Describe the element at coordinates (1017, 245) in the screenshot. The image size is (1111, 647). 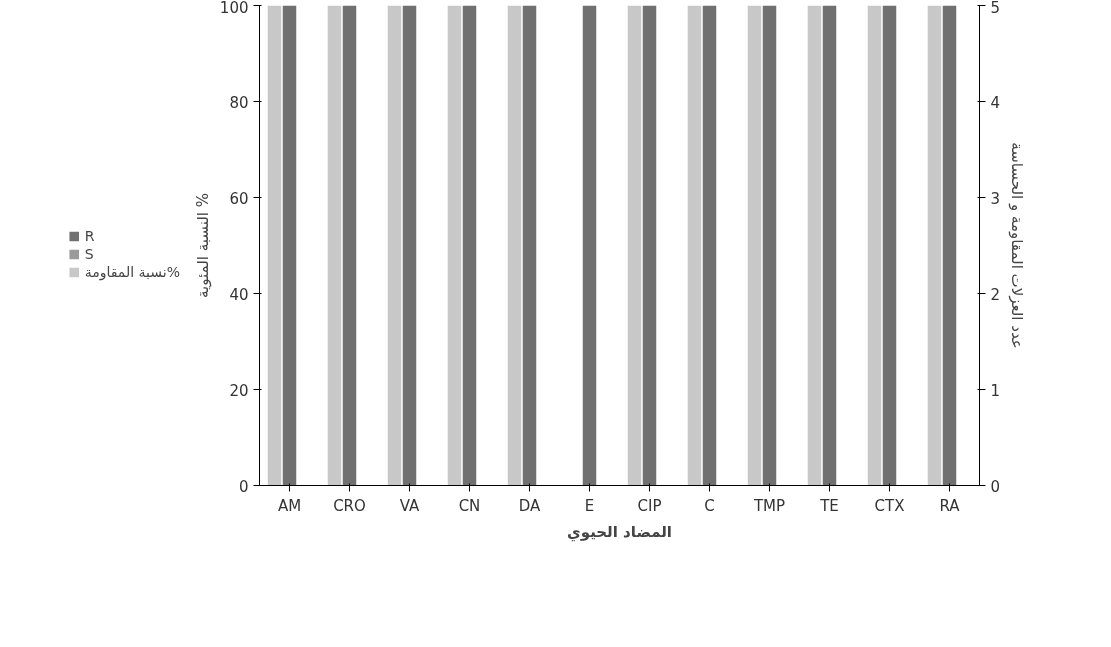
I see `y2-axis-title: عدد العزلات المقاومة و الحساسة` at that location.